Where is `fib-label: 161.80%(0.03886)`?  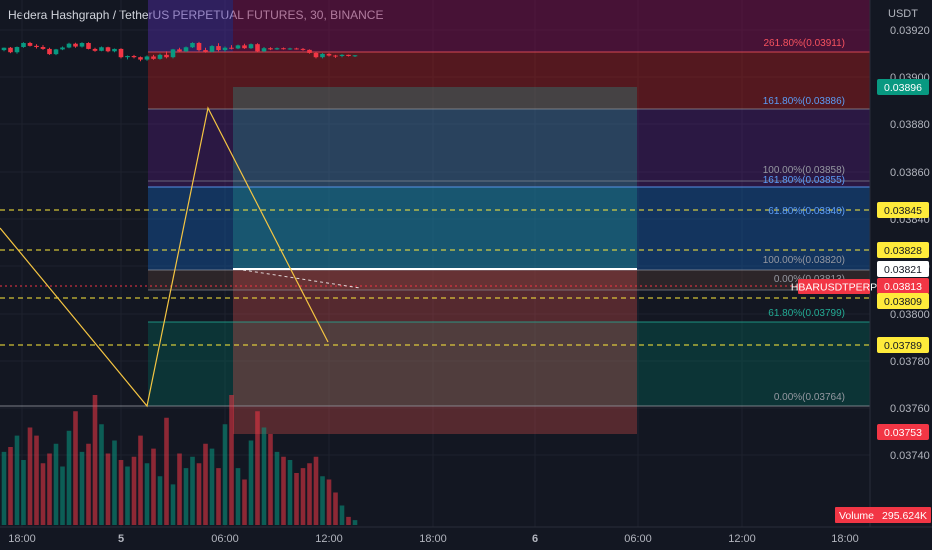 fib-label: 161.80%(0.03886) is located at coordinates (804, 101).